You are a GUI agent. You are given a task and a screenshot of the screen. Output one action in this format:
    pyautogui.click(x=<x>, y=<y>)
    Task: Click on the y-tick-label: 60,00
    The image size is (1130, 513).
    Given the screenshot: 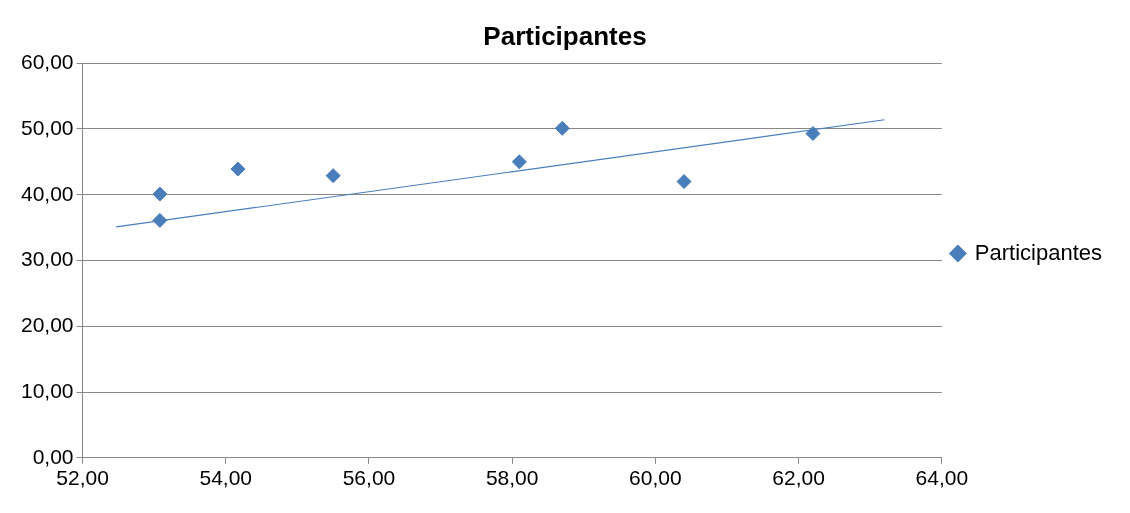 What is the action you would take?
    pyautogui.click(x=47, y=61)
    